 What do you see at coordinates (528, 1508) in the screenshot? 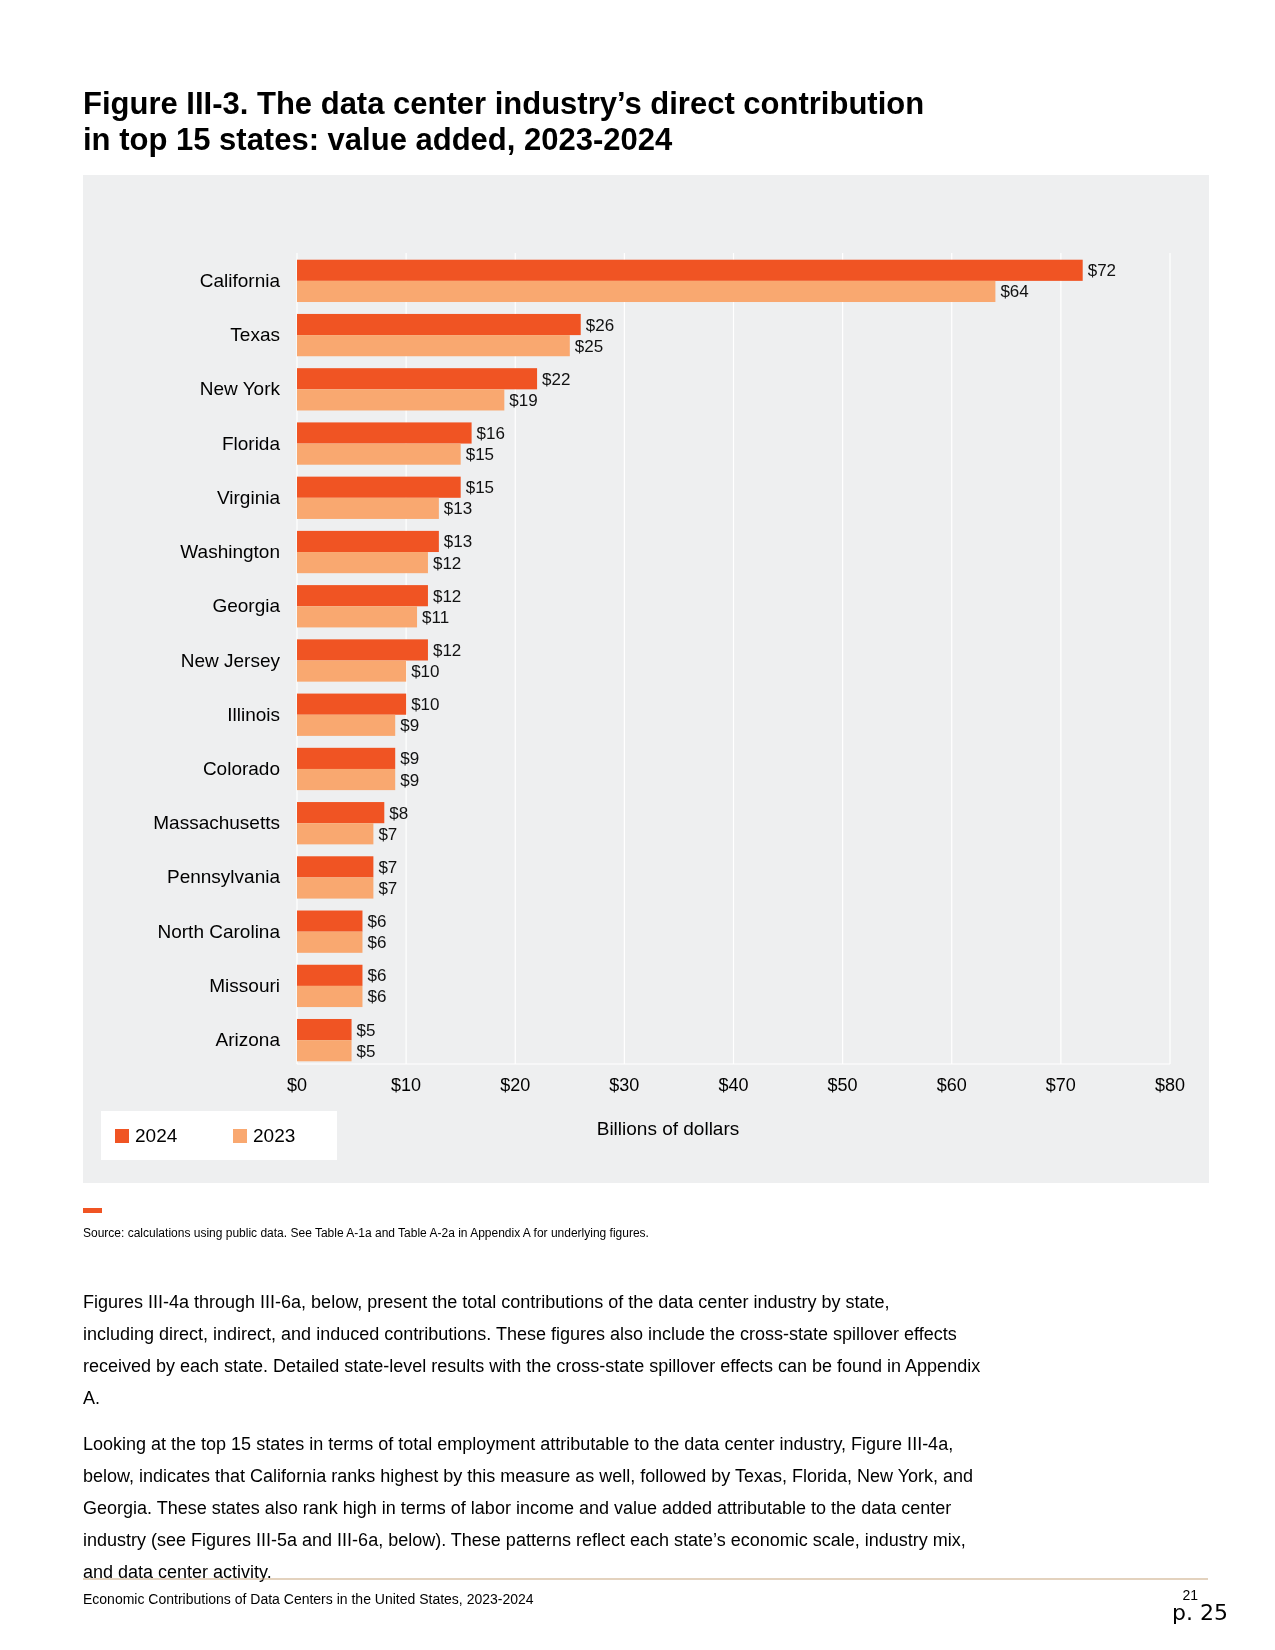
I see `text: Looking at the top 15 states in terms of total employment attributable to the data center industry, Figure III-4a, below, indicates that California ranks highest by this measure as well, followed by Texas, Florida, New York, and Georgia. These states also rank high in terms of labor income and value added attributable to the data center industry (see Figures III-5a and III-6a, below). These patterns reflect each state’s economic scale, industry mix, and data center activity.` at bounding box center [528, 1508].